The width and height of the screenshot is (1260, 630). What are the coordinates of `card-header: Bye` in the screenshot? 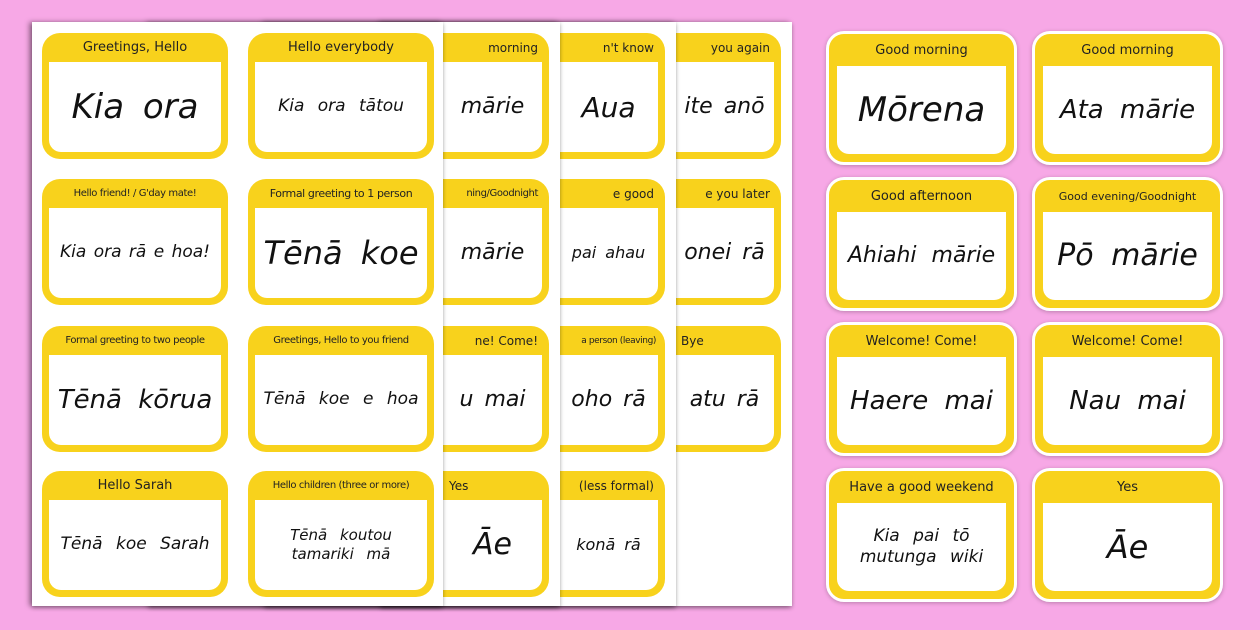 It's located at (692, 341).